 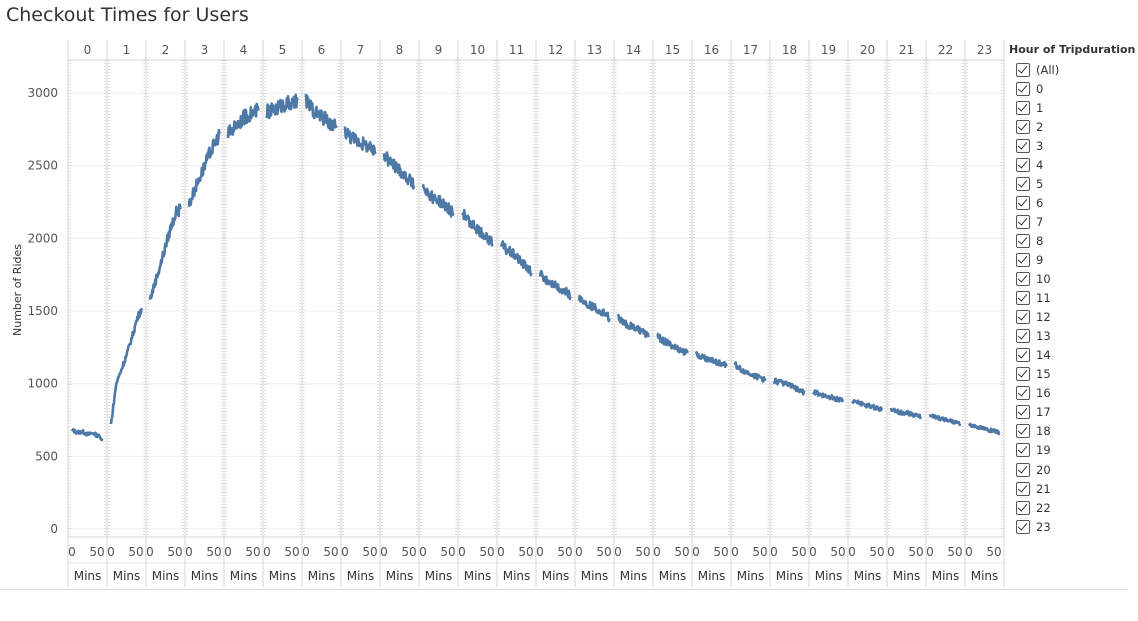 I want to click on legend-item: 18, so click(x=1072, y=431).